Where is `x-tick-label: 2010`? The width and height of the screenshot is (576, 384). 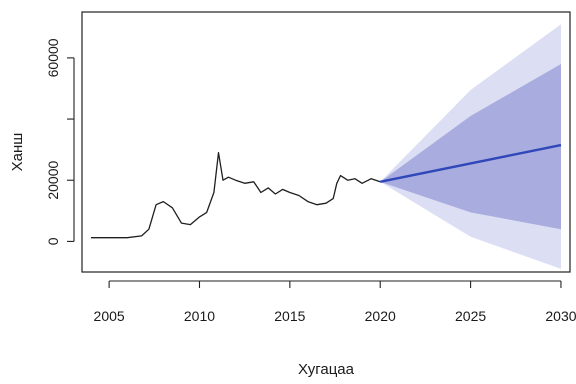
x-tick-label: 2010 is located at coordinates (199, 316).